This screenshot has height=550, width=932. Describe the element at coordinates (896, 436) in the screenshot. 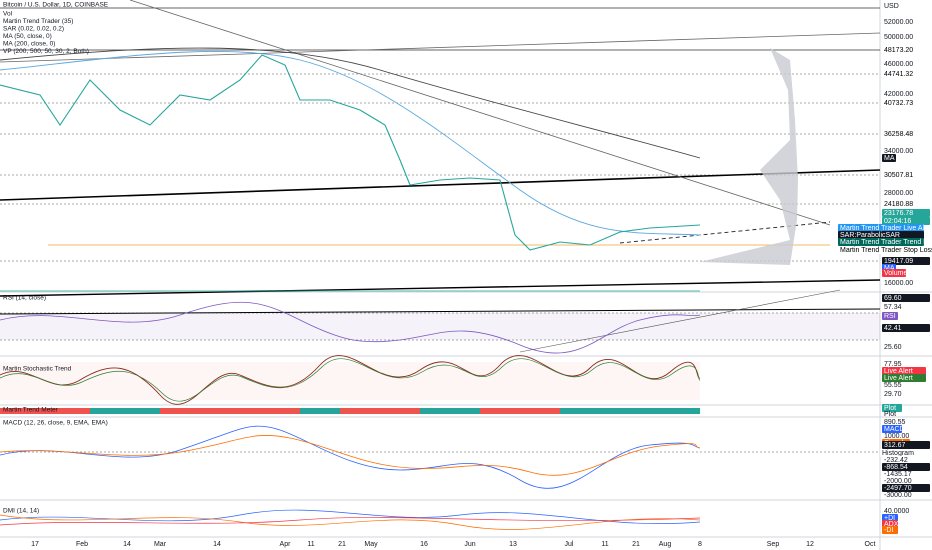

I see `axis-label: 1000.00` at that location.